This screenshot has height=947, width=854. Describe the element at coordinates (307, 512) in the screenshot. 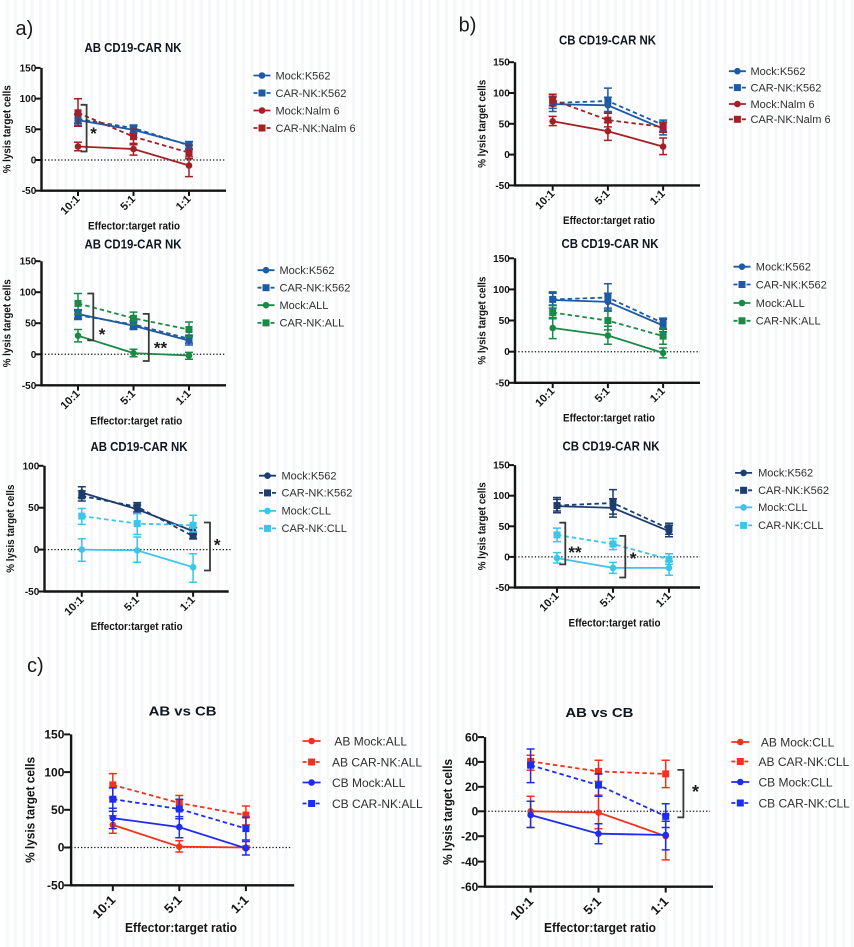

I see `svg-text: Mock:CLL` at that location.